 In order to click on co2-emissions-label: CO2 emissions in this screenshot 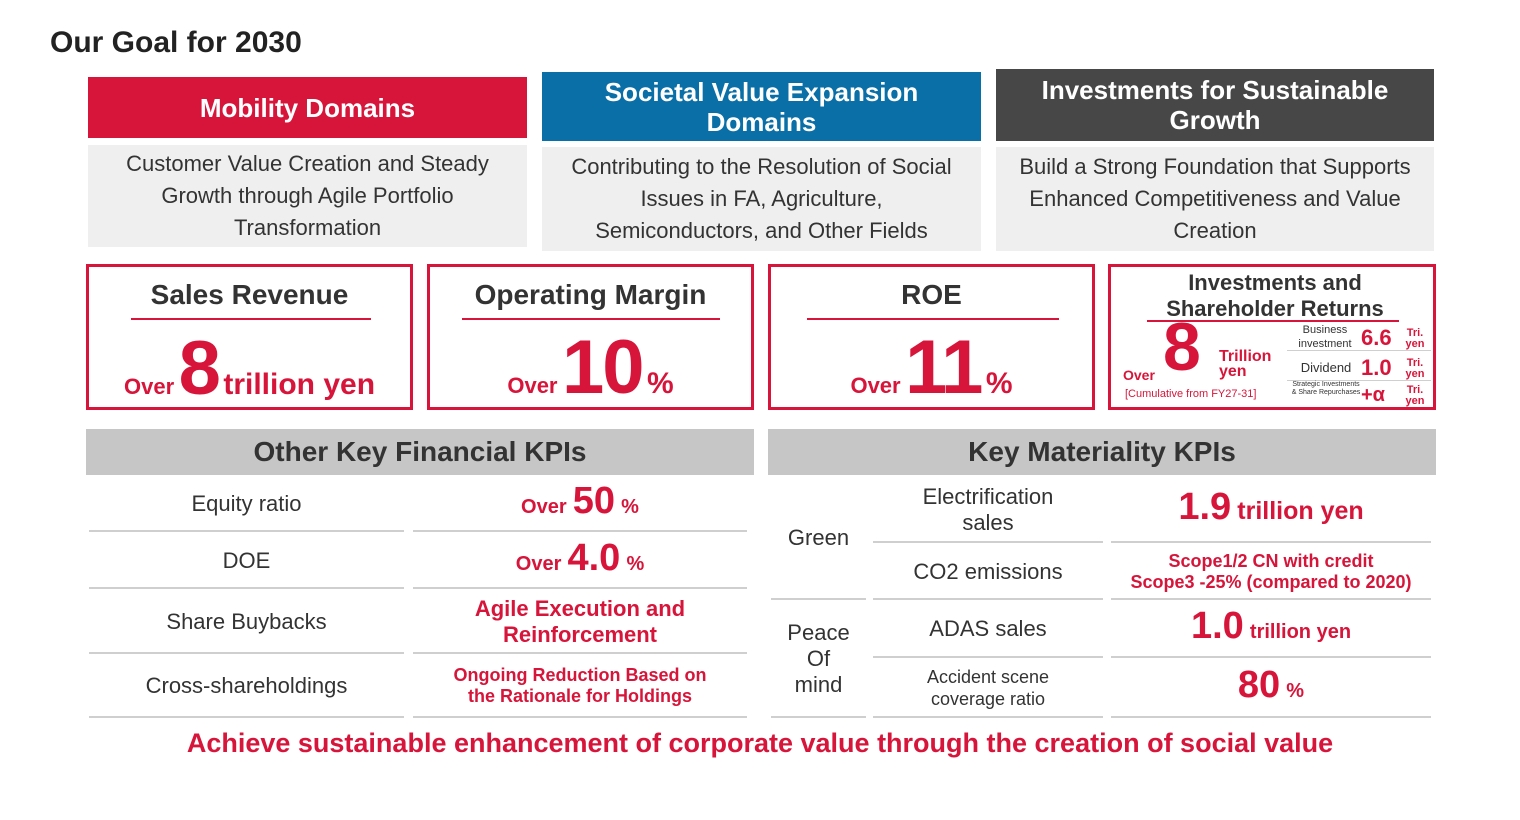, I will do `click(988, 572)`.